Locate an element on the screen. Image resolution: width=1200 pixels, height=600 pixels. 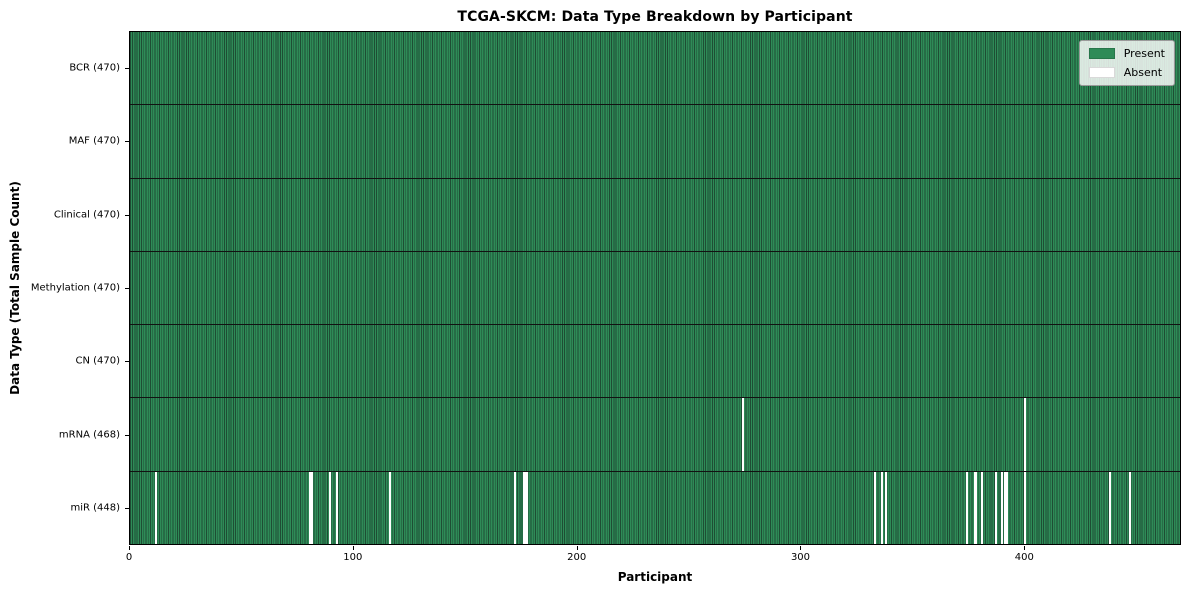
x-tick-label: 400 is located at coordinates (1024, 557).